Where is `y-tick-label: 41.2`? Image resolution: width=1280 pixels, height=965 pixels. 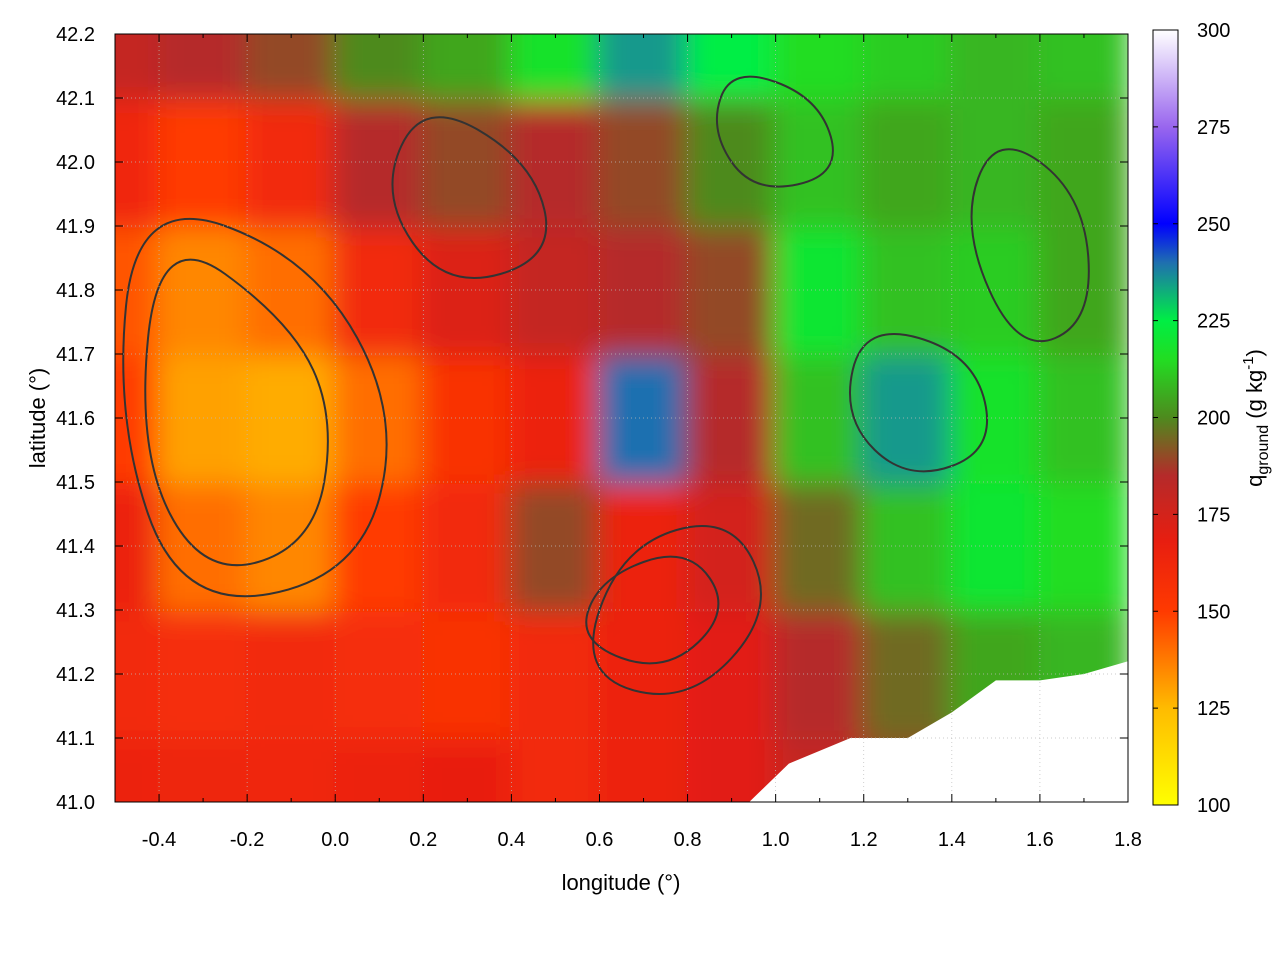
y-tick-label: 41.2 is located at coordinates (75, 675).